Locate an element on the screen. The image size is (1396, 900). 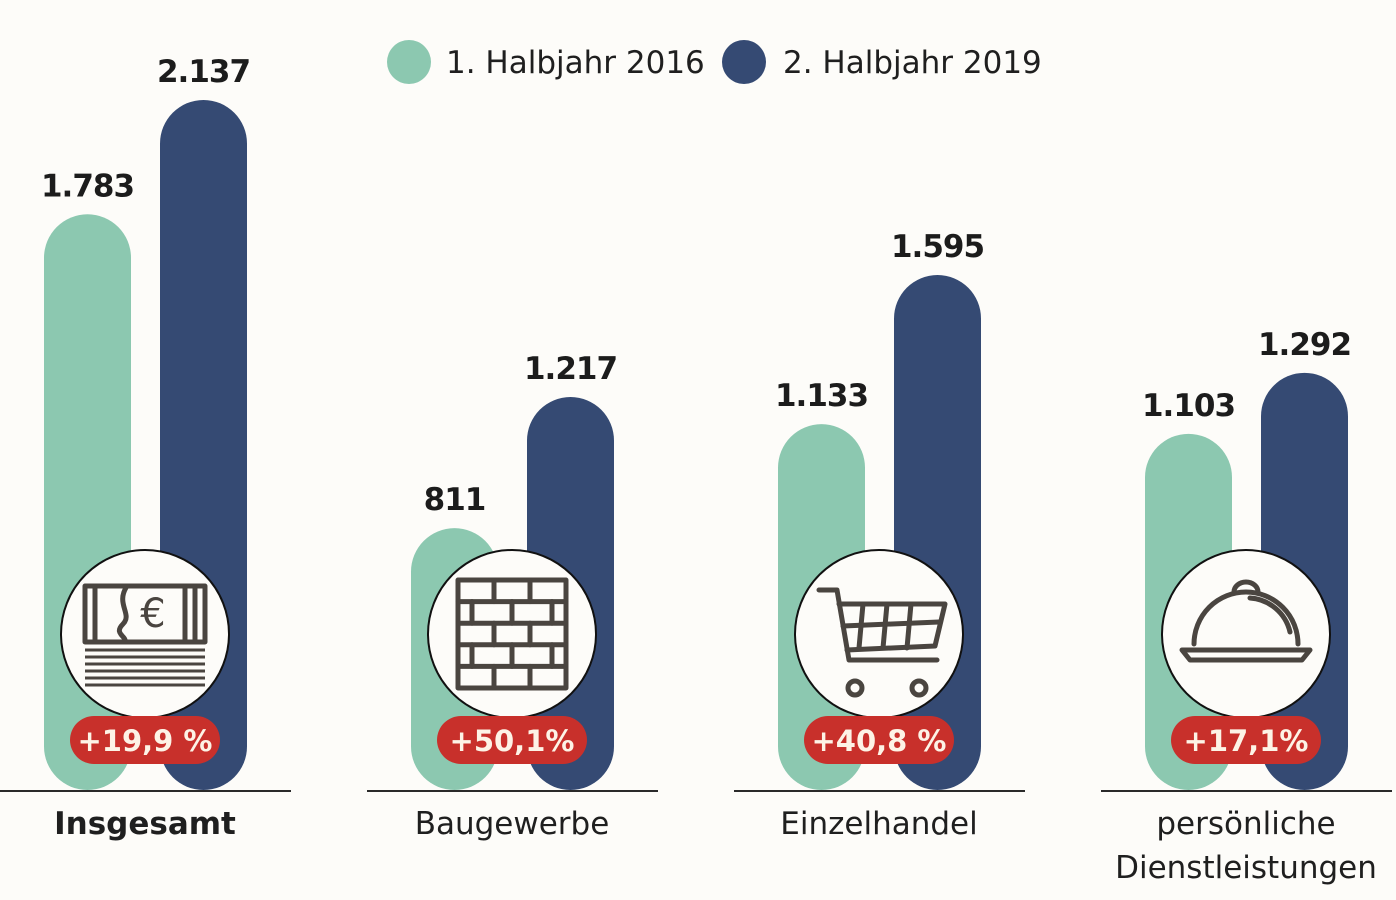
category-label: Dienstleistungen is located at coordinates (1246, 868).